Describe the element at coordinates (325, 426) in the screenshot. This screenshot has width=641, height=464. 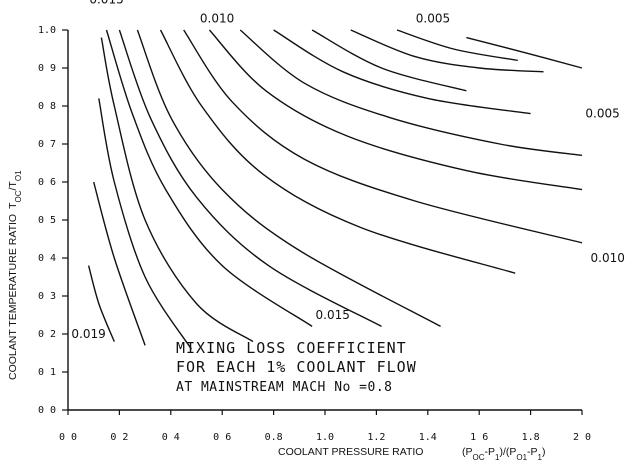
I see `x-ticks: 0 0 0 2 0 4 0 6 0.8 1.0 1.2 1.4 1 6 1.8 2 0` at that location.